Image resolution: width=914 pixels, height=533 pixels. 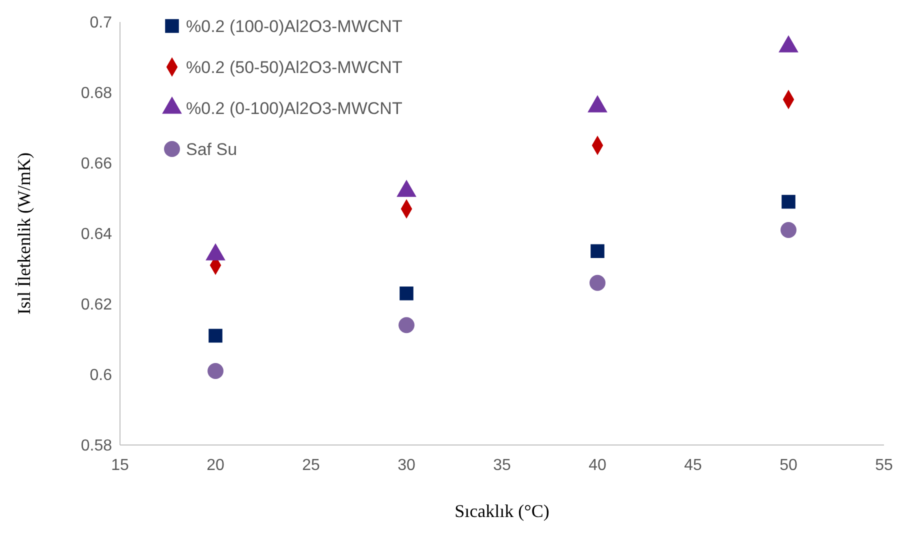 I want to click on y-tick-label: 0.64, so click(x=96, y=235).